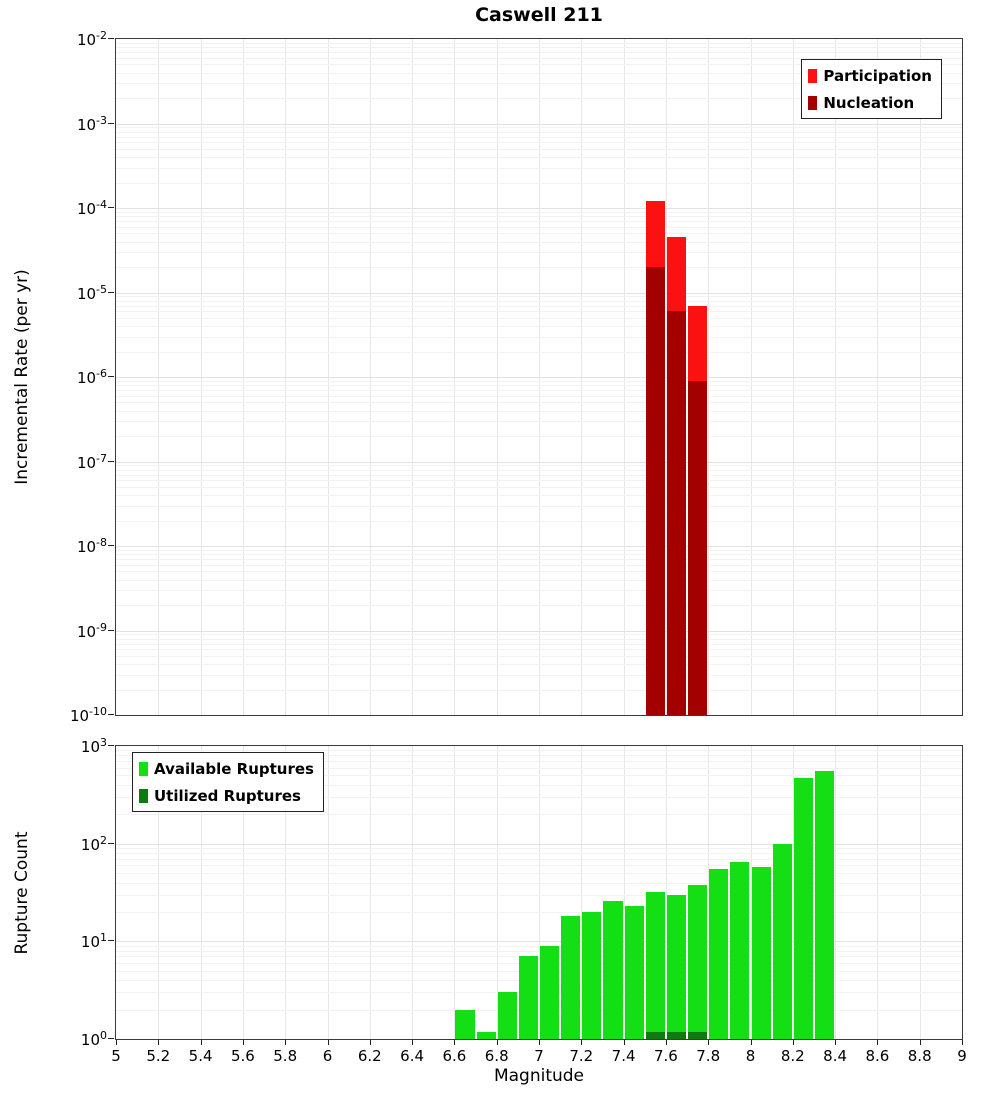 The image size is (1000, 1100). What do you see at coordinates (412, 1056) in the screenshot?
I see `x-tick-label: 6.4` at bounding box center [412, 1056].